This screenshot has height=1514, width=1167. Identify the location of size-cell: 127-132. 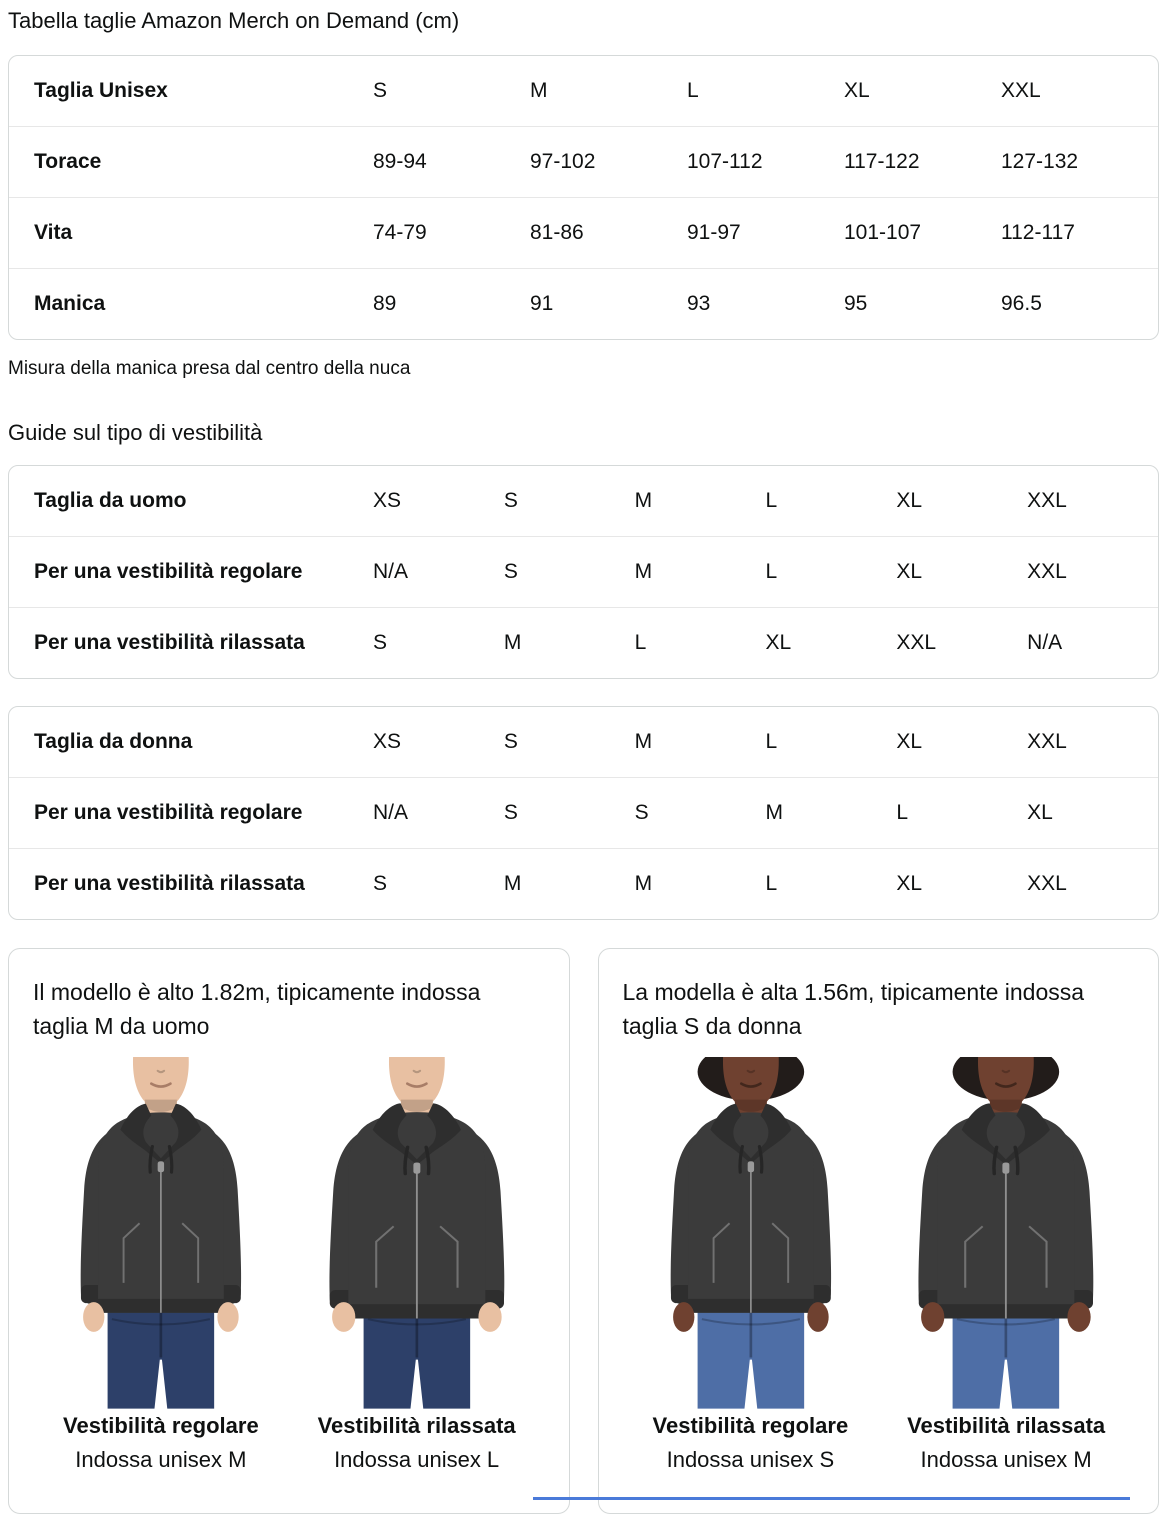
(1040, 161).